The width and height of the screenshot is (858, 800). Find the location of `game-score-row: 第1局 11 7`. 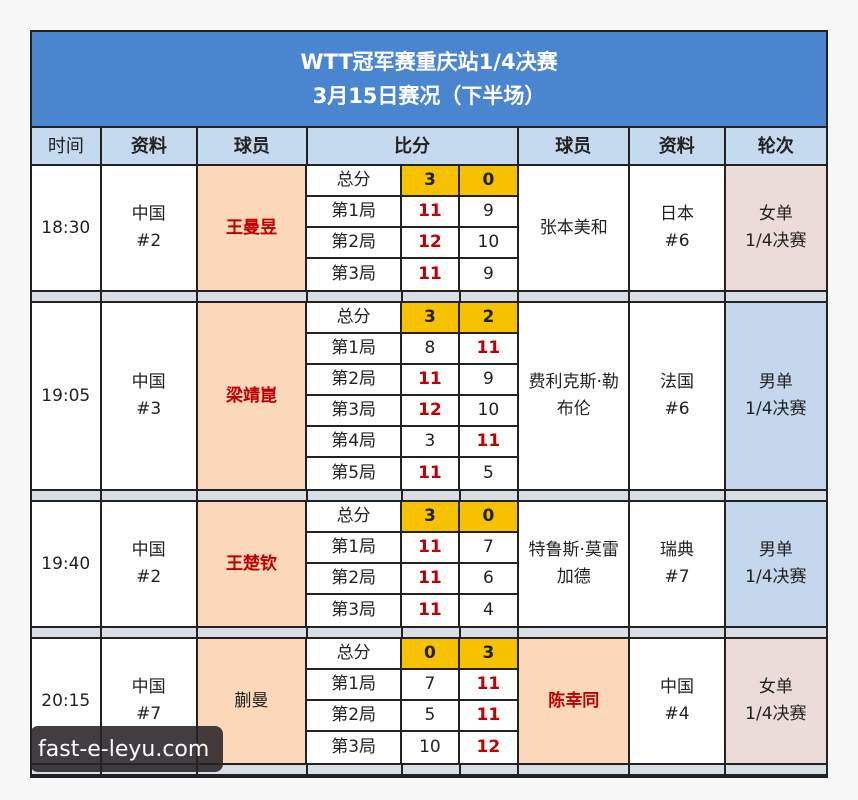

game-score-row: 第1局 11 7 is located at coordinates (412, 548).